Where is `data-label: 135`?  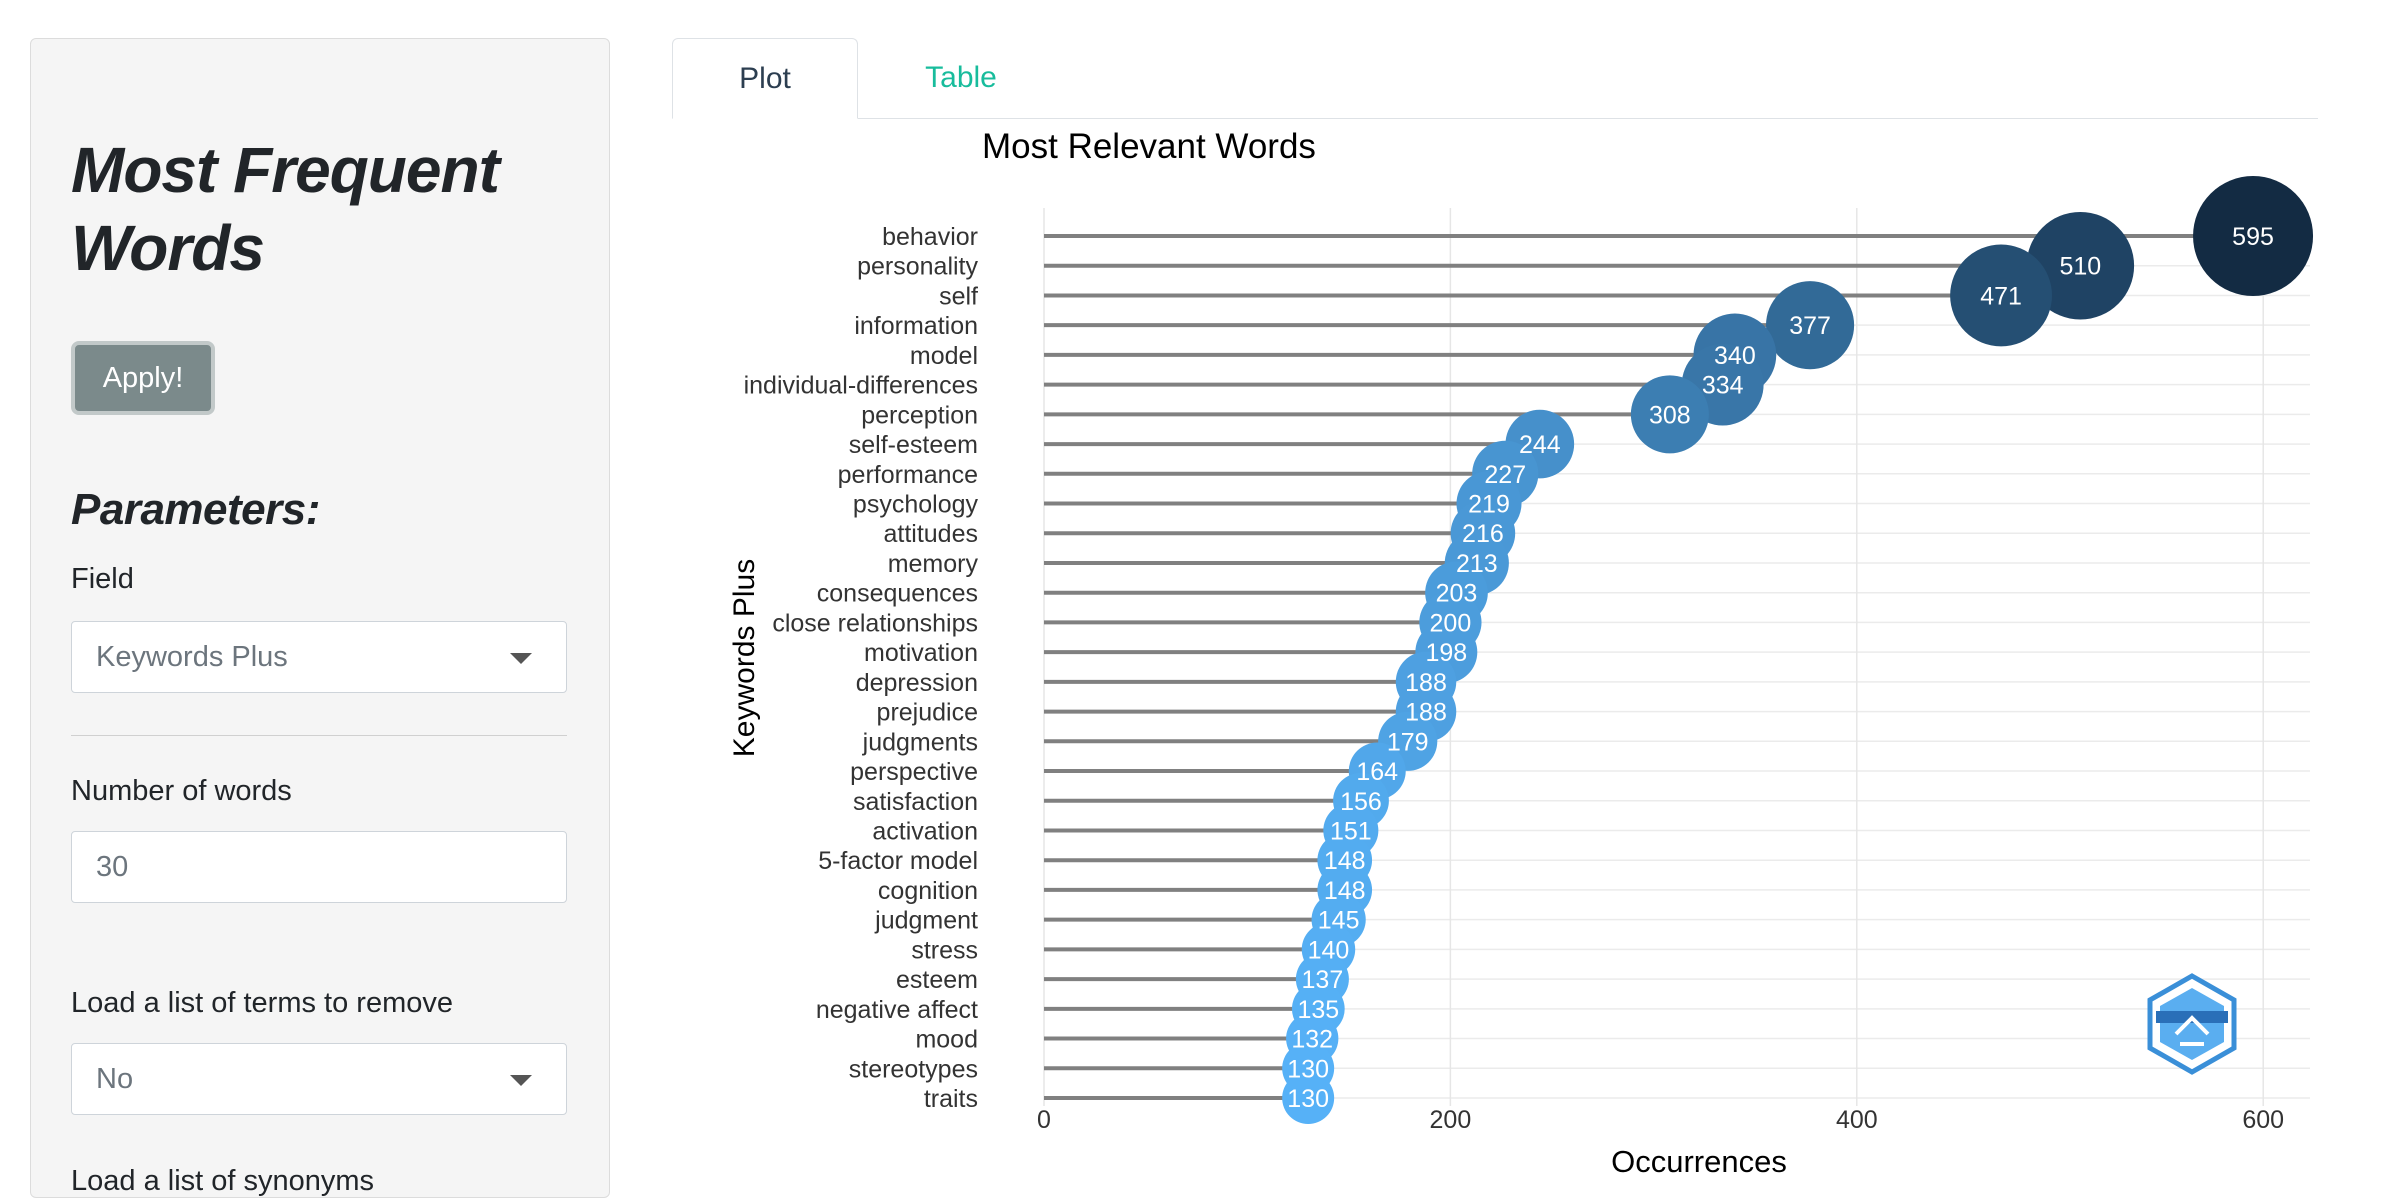 data-label: 135 is located at coordinates (1318, 1010).